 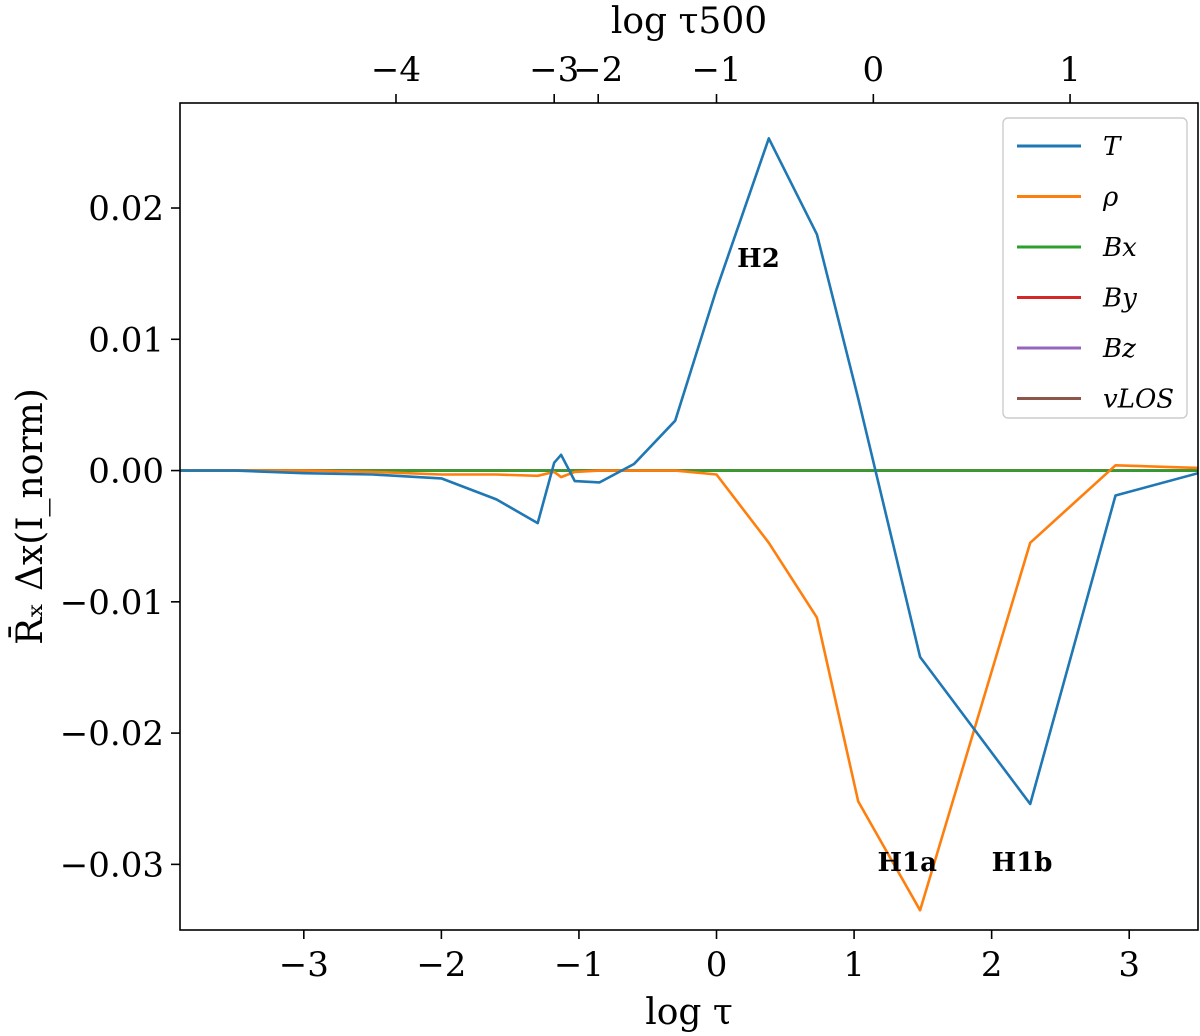 What do you see at coordinates (126, 472) in the screenshot?
I see `y-tick-label: 0.00` at bounding box center [126, 472].